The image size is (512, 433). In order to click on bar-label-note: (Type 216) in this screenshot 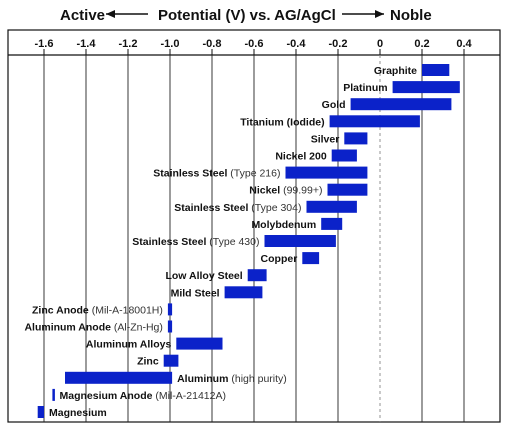, I will do `click(253, 174)`.